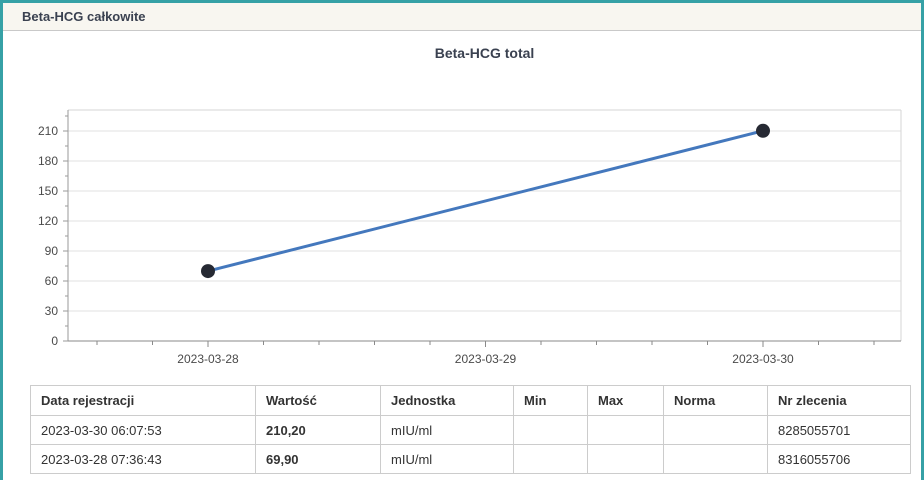 This screenshot has width=924, height=480. Describe the element at coordinates (54, 341) in the screenshot. I see `y-tick-label: 0` at that location.